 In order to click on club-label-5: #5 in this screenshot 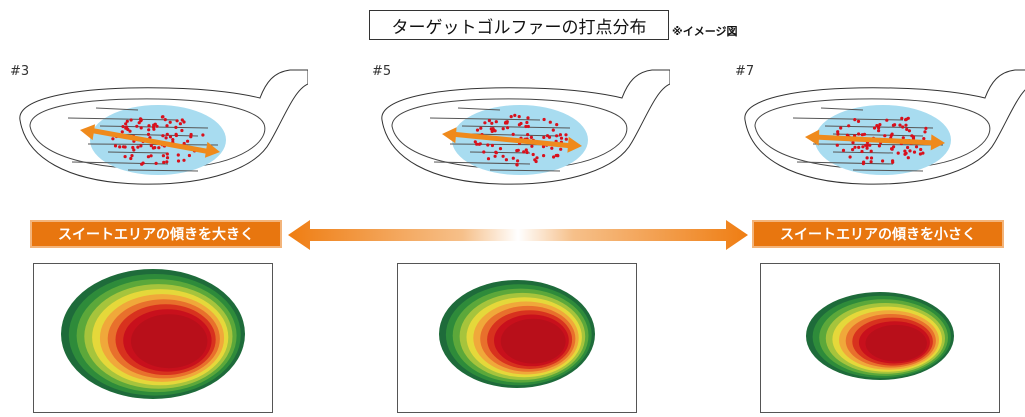, I will do `click(382, 71)`.